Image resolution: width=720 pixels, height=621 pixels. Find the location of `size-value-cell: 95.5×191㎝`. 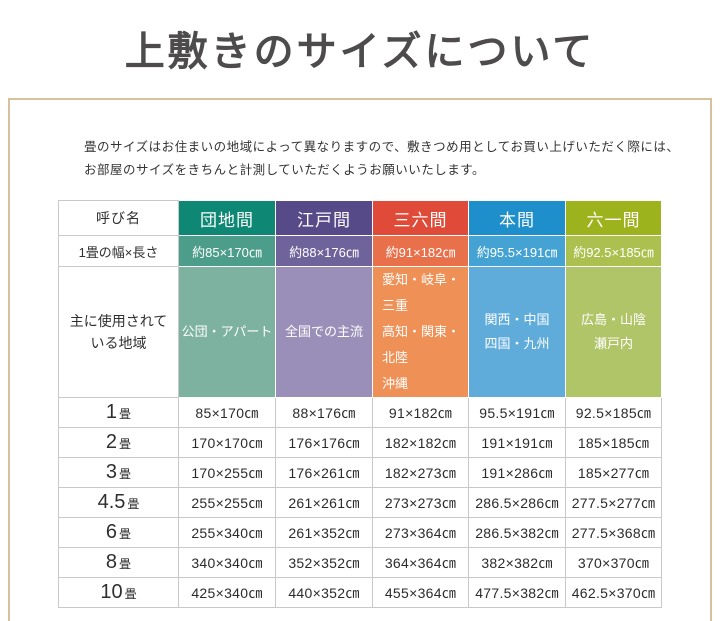

size-value-cell: 95.5×191㎝ is located at coordinates (517, 413).